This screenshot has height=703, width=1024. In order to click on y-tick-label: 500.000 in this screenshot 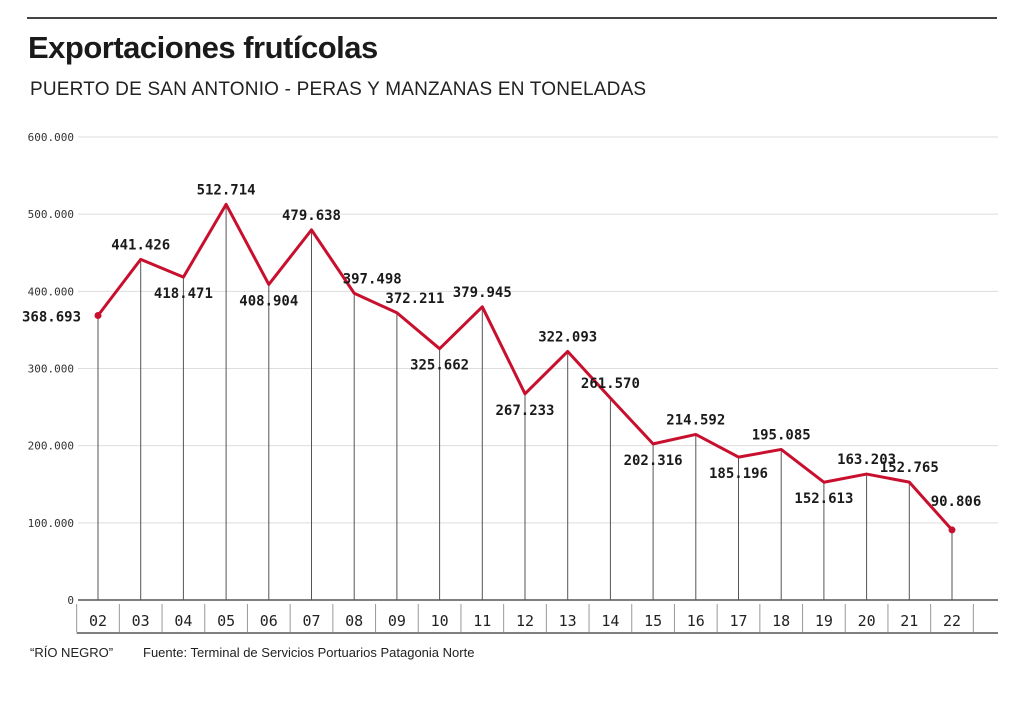, I will do `click(51, 214)`.